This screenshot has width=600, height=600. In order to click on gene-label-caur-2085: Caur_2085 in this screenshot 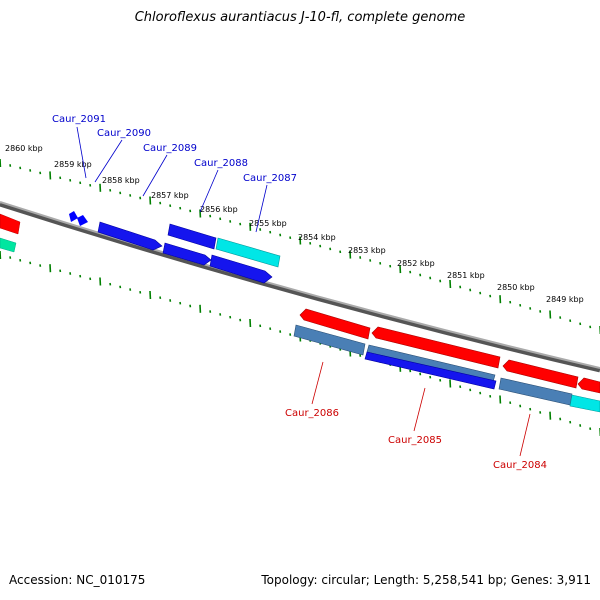, I will do `click(415, 440)`.